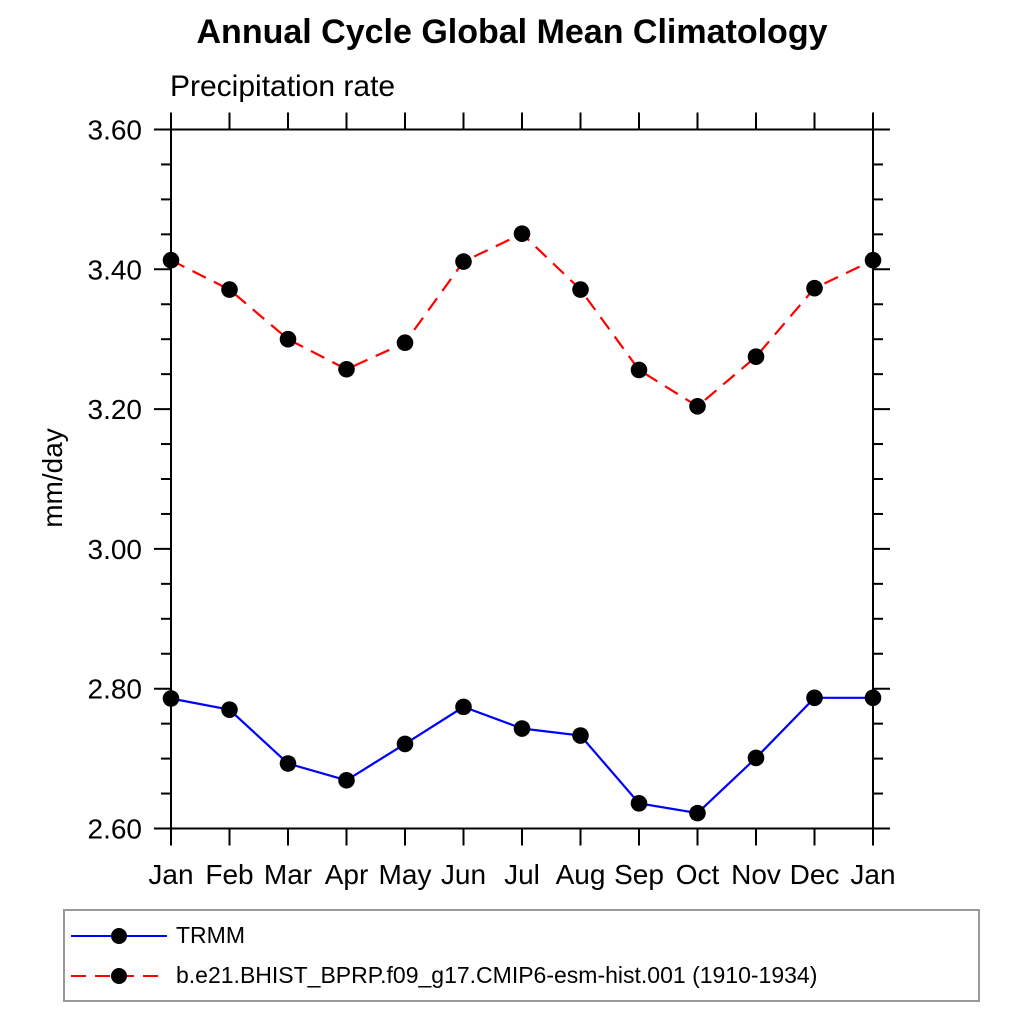 This screenshot has height=1024, width=1024. I want to click on y-tick-label: 2.60, so click(115, 829).